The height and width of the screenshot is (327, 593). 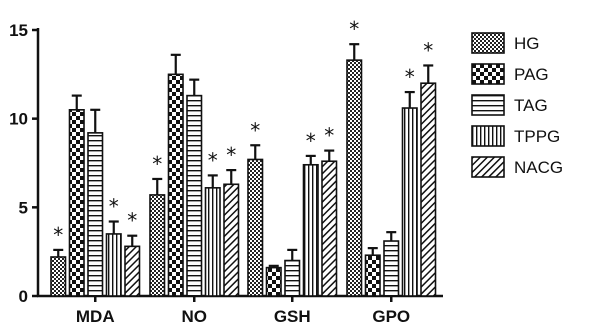 I want to click on bar-hg-no: *, so click(x=157, y=224).